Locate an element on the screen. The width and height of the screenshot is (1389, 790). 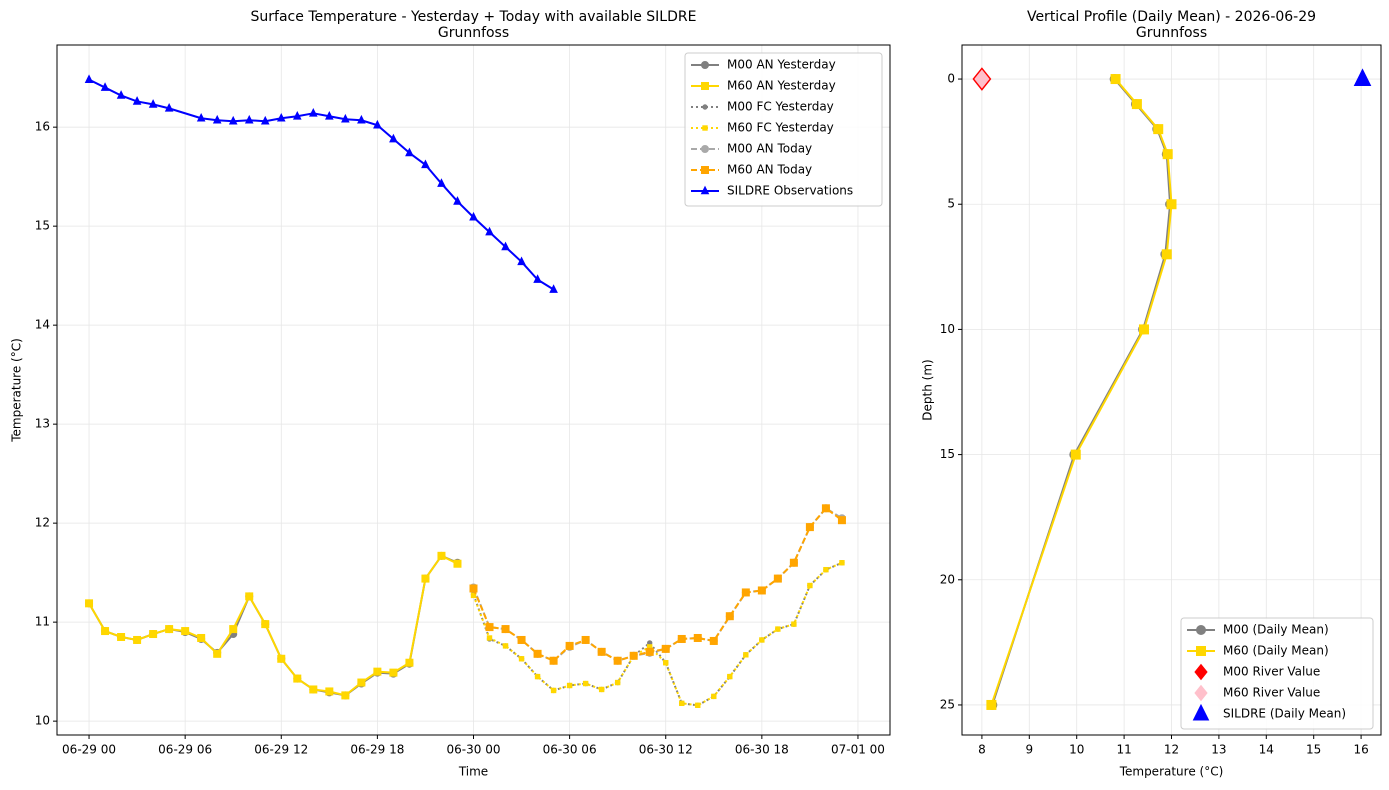
x-tick-label: 06-30 18 is located at coordinates (762, 750).